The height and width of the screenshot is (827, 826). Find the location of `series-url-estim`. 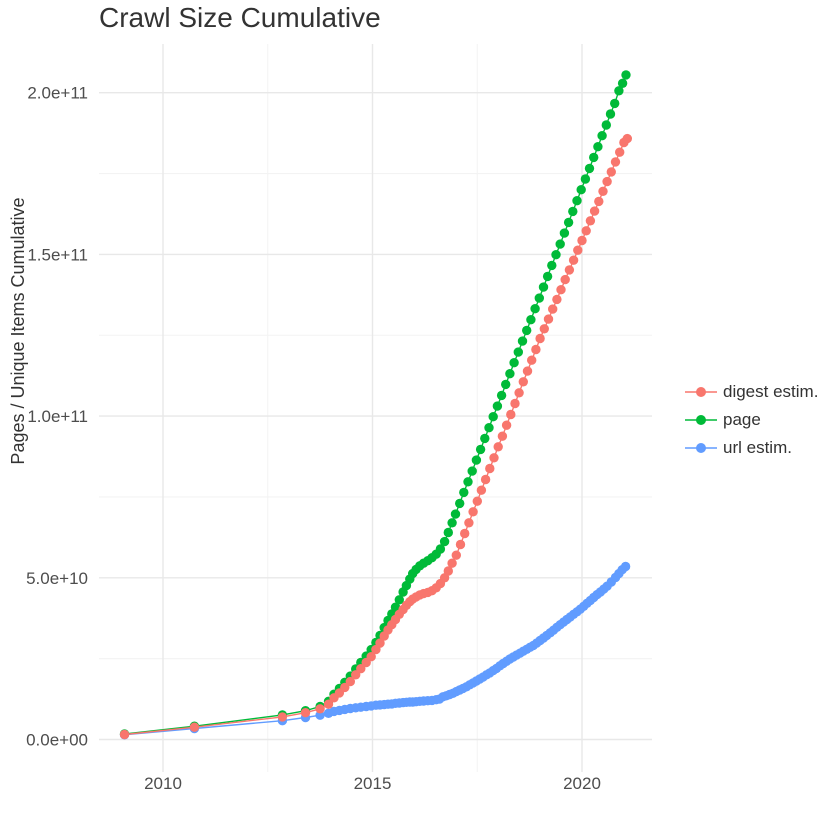

series-url-estim is located at coordinates (375, 650).